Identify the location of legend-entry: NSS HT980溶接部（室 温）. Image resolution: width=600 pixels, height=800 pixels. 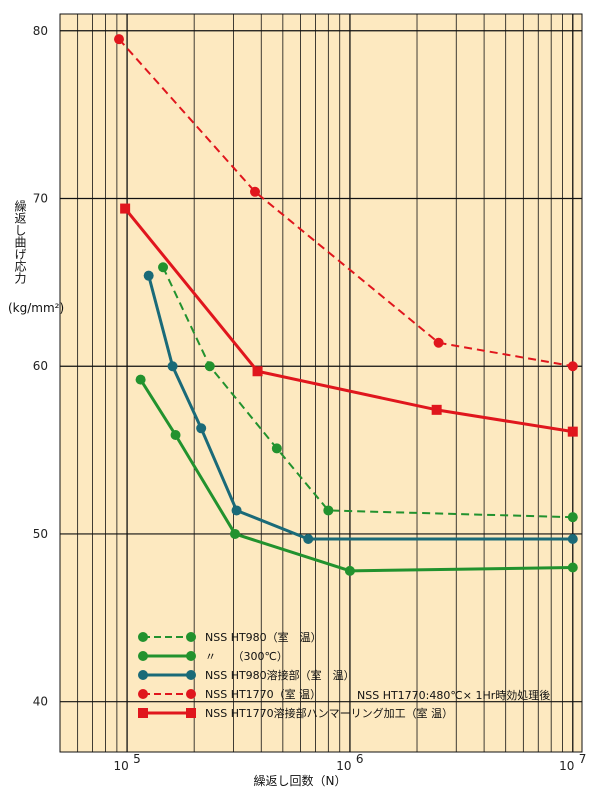
(246, 675).